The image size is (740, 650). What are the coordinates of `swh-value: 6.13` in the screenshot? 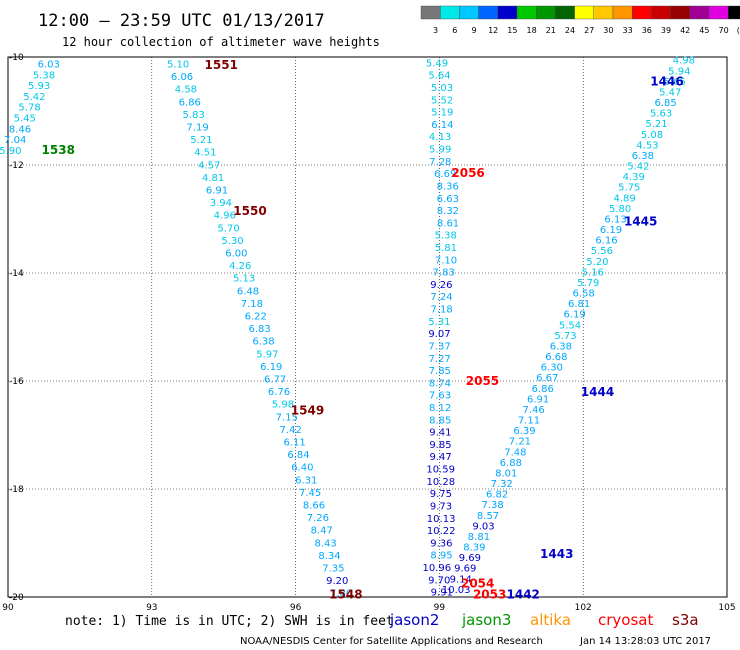 It's located at (615, 219).